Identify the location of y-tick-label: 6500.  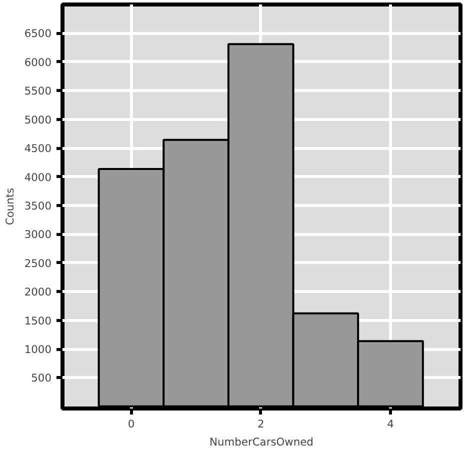
(38, 33).